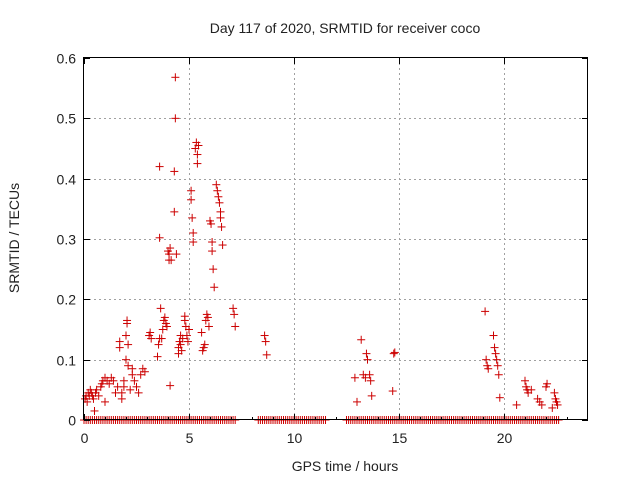 The image size is (640, 480). Describe the element at coordinates (295, 438) in the screenshot. I see `x-tick-label: 10` at that location.